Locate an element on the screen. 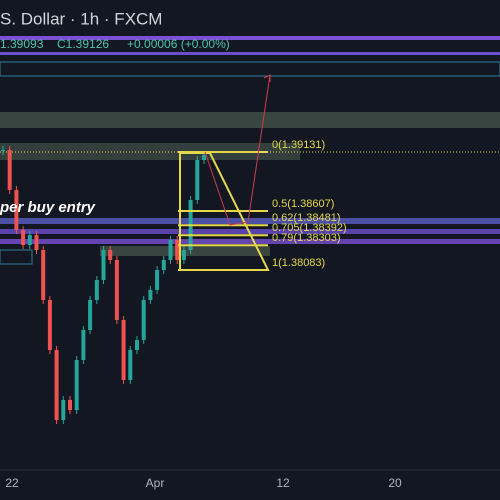 This screenshot has height=500, width=500. fib-label: 0.705(1.38392) is located at coordinates (309, 228).